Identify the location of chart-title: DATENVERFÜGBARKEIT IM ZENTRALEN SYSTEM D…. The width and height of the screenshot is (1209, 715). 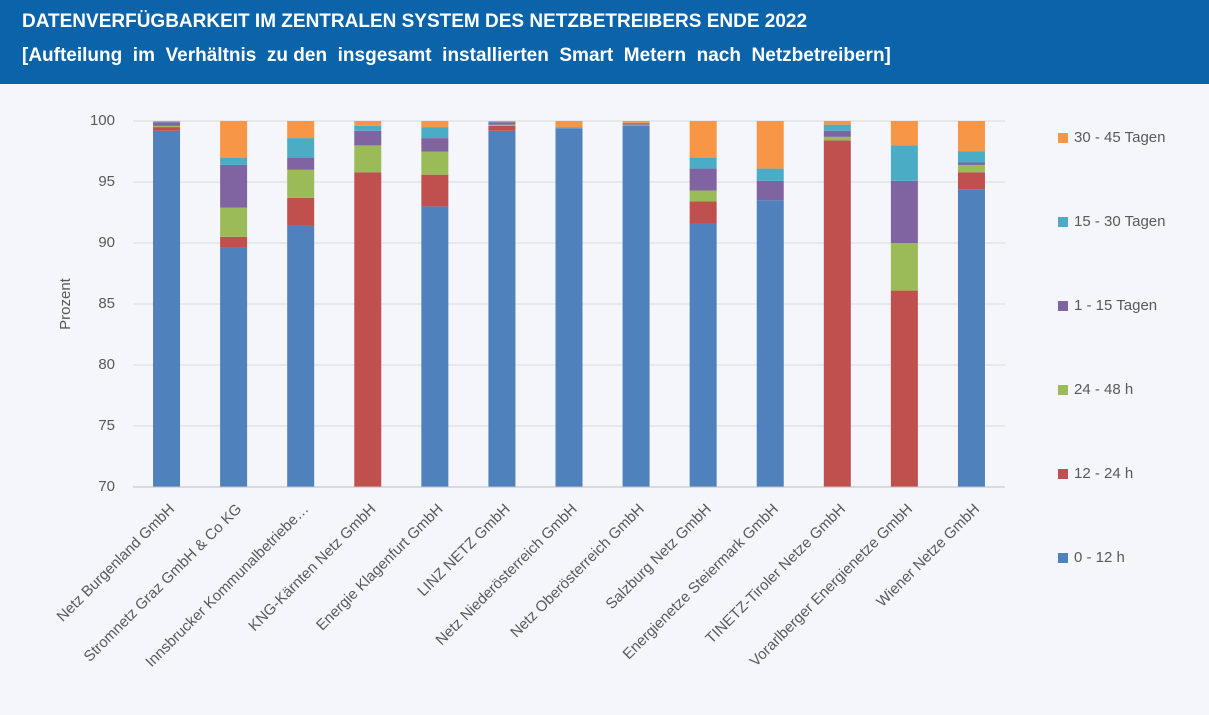
(414, 21).